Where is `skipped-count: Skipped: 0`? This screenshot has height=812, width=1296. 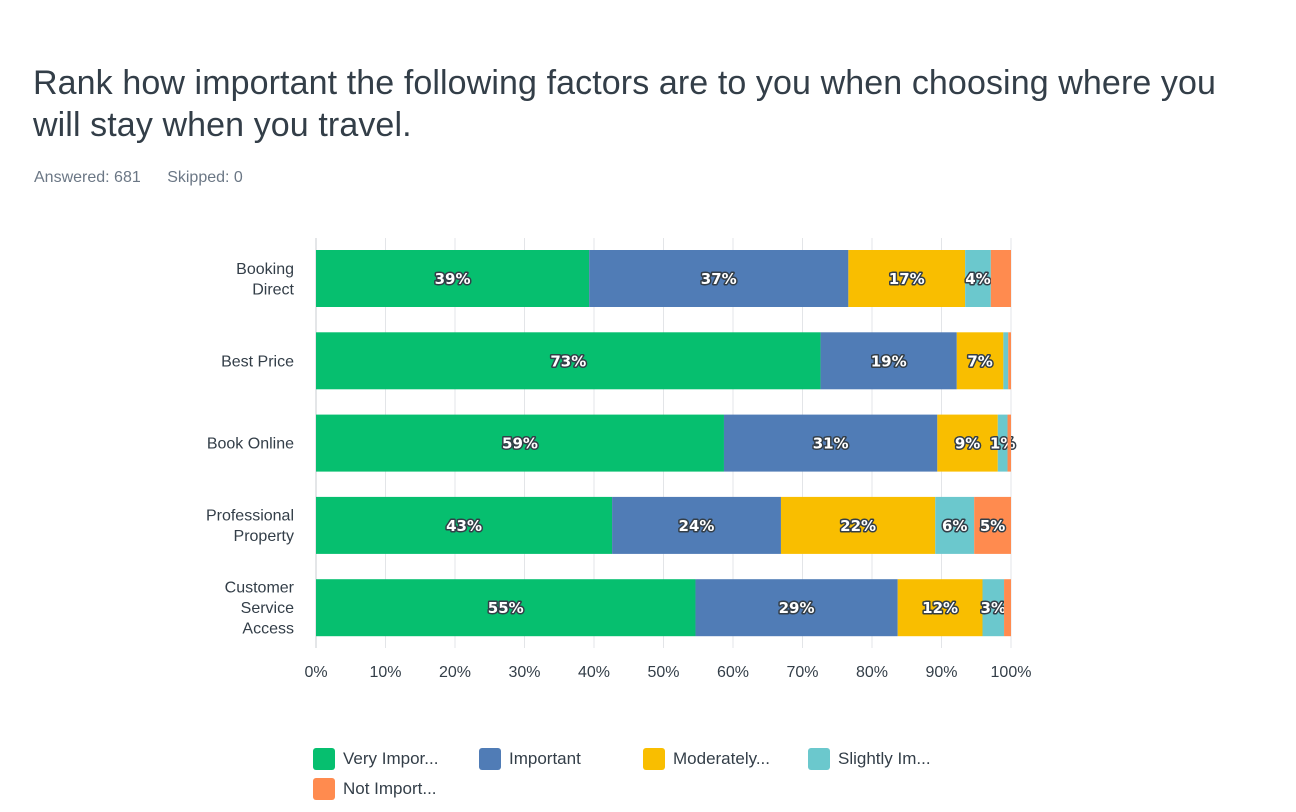
skipped-count: Skipped: 0 is located at coordinates (205, 177).